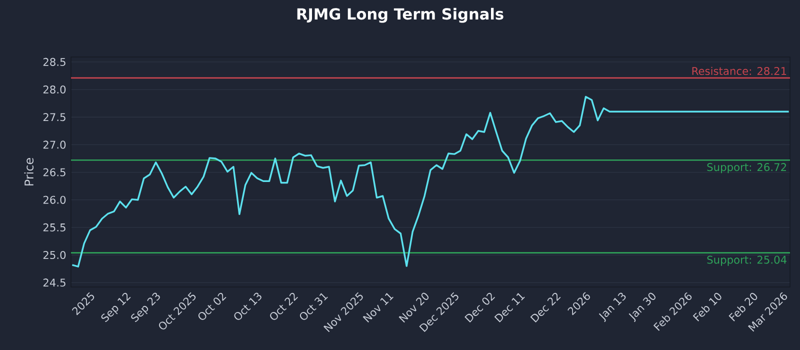  What do you see at coordinates (284, 306) in the screenshot?
I see `x-tick-label: Oct 22` at bounding box center [284, 306].